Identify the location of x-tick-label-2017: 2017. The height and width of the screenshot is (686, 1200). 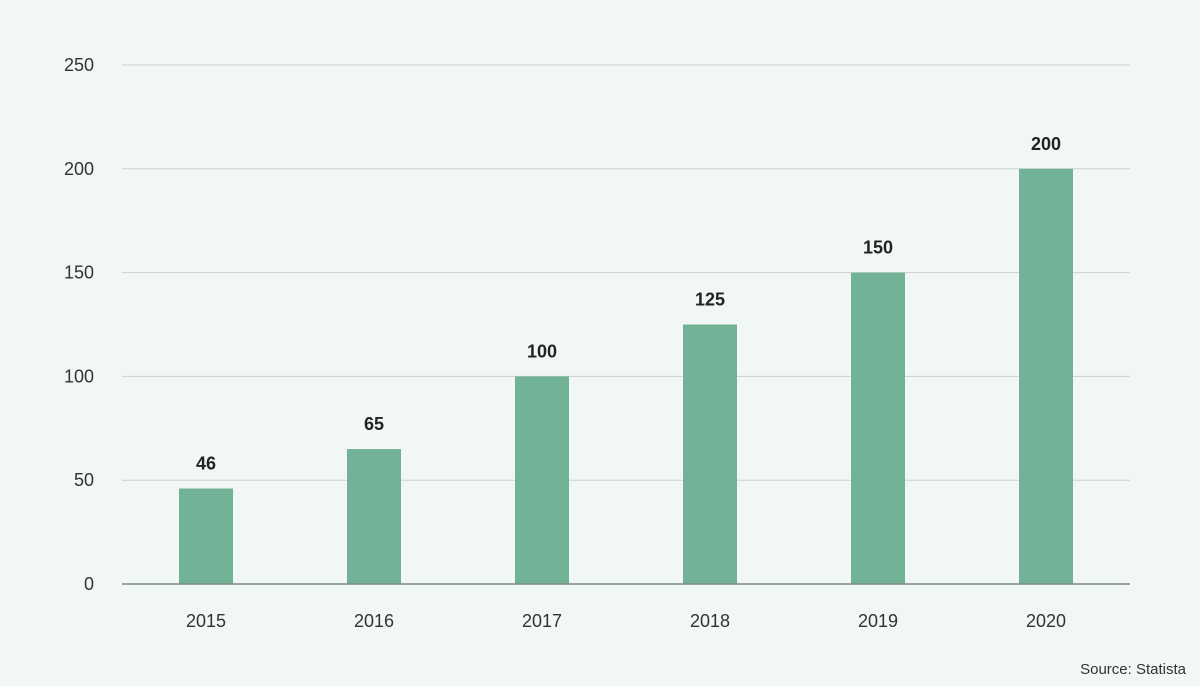
(542, 621).